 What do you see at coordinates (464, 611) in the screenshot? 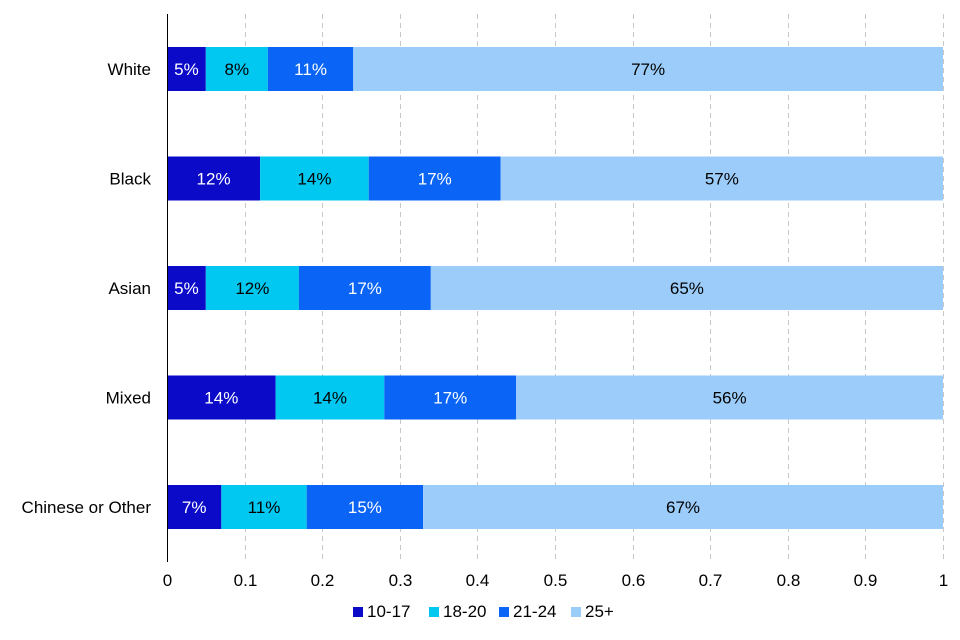
I see `legend-label: 18-20` at bounding box center [464, 611].